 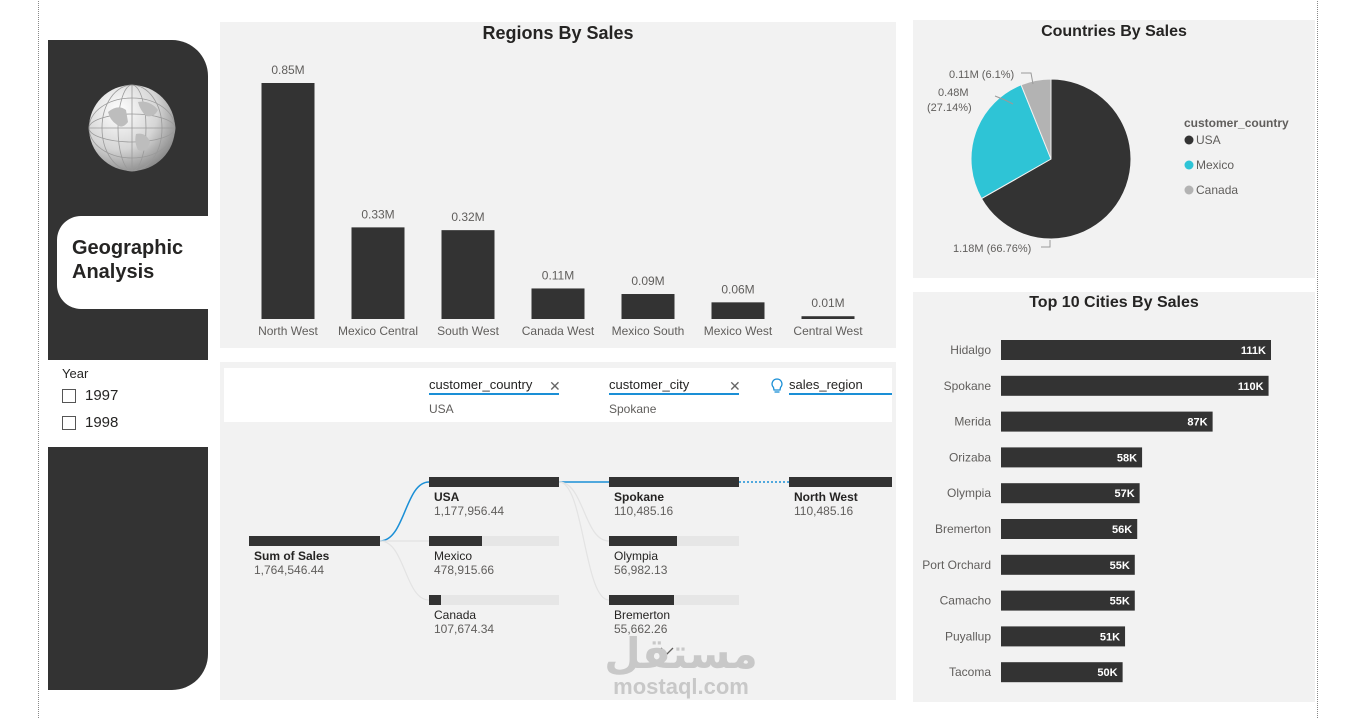 What do you see at coordinates (1253, 351) in the screenshot?
I see `city-data-label: 111K` at bounding box center [1253, 351].